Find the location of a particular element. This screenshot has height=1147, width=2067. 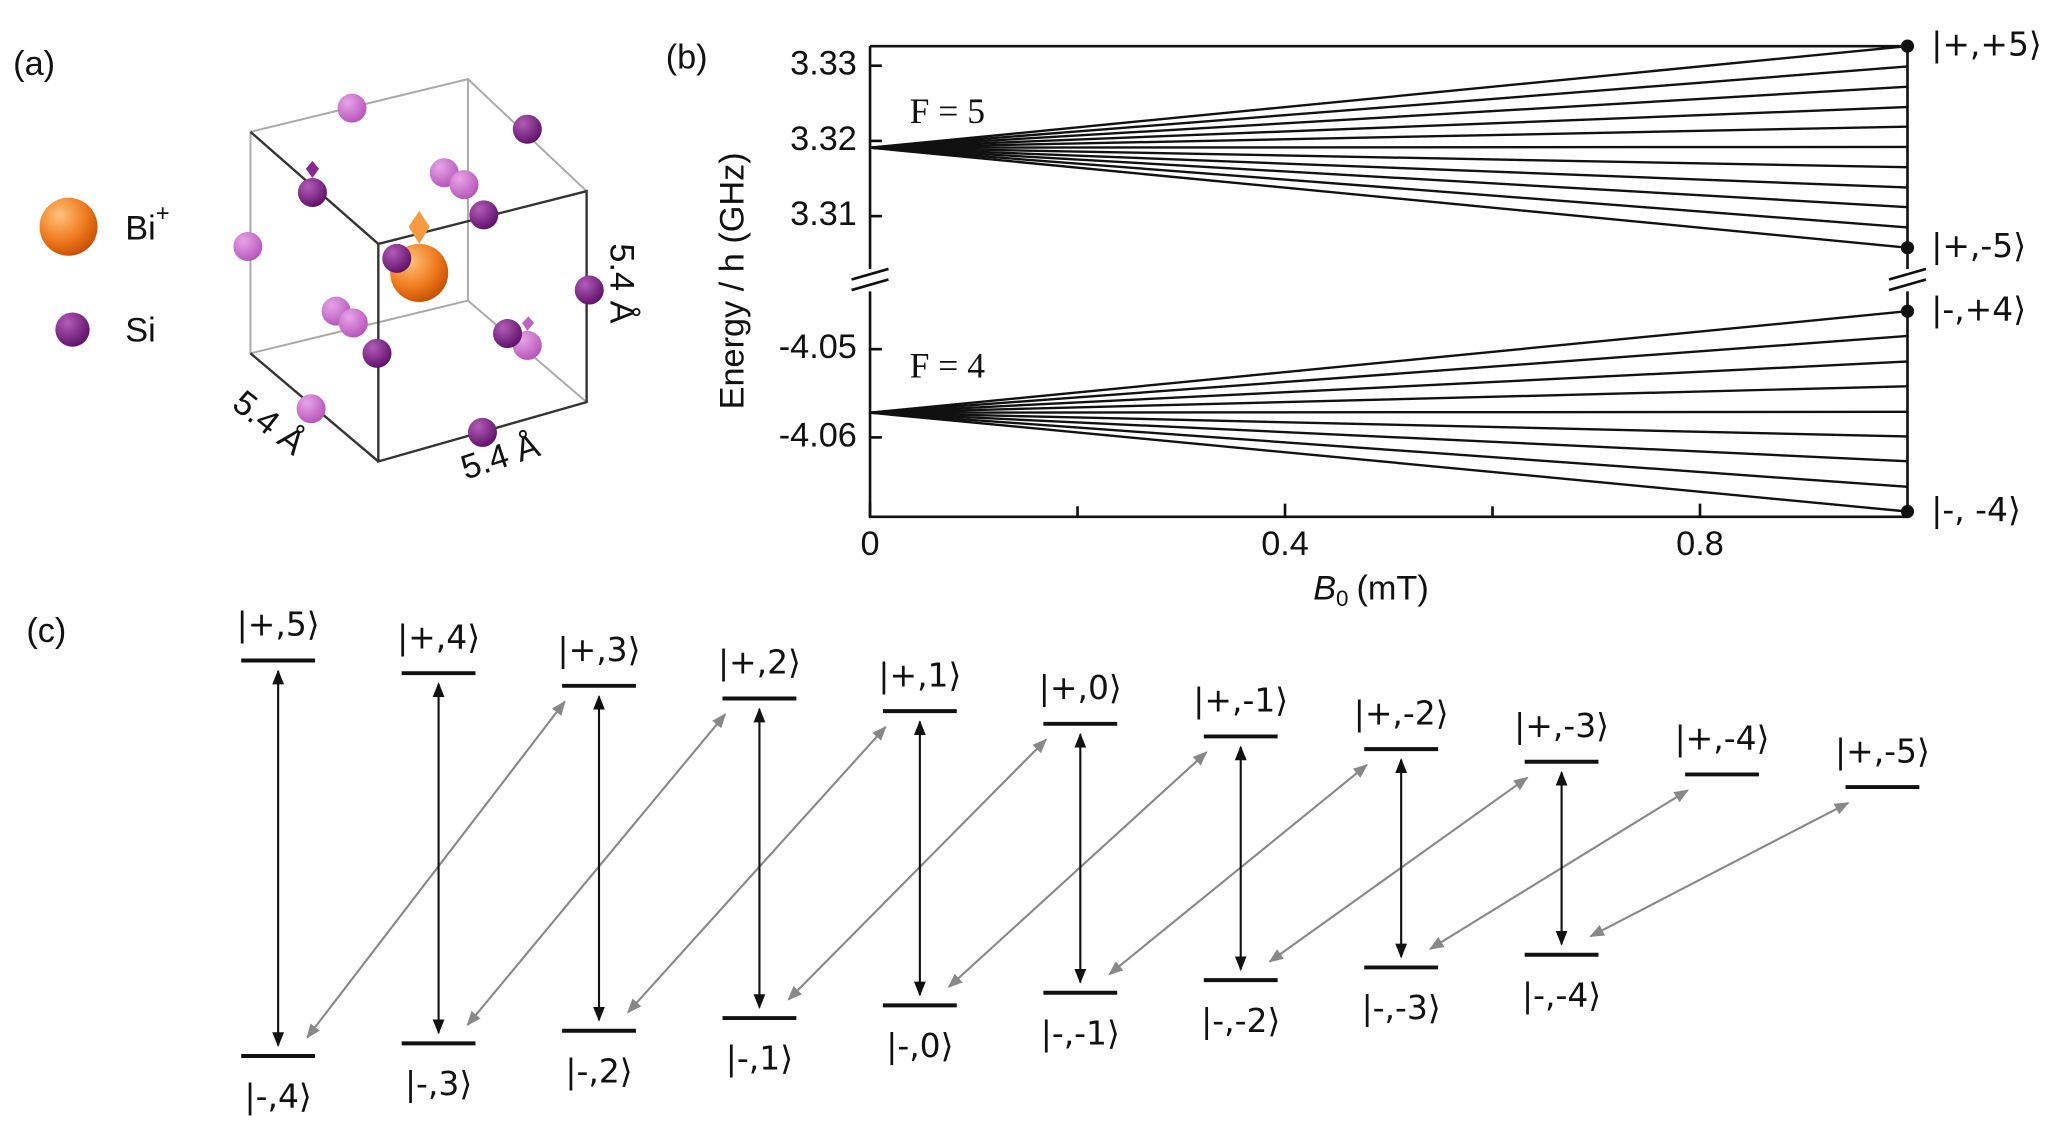

state-label: |-,2⟩ is located at coordinates (598, 1070).